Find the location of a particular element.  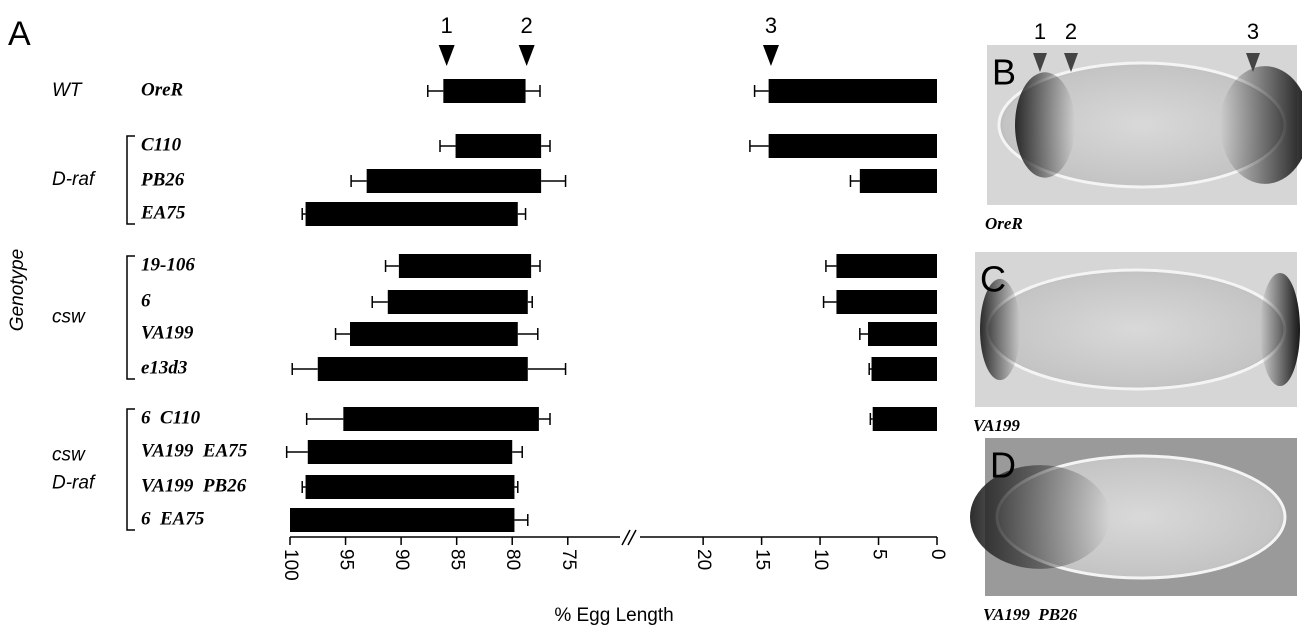

genotype-label: e13d3 is located at coordinates (164, 367).